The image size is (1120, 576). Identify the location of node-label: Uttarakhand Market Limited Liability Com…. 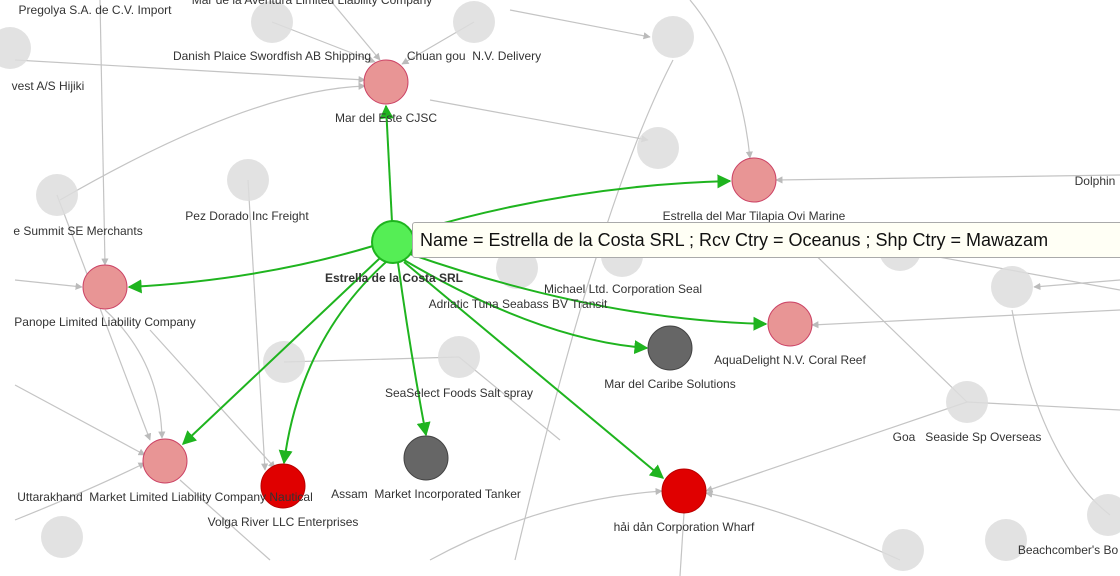
(164, 497).